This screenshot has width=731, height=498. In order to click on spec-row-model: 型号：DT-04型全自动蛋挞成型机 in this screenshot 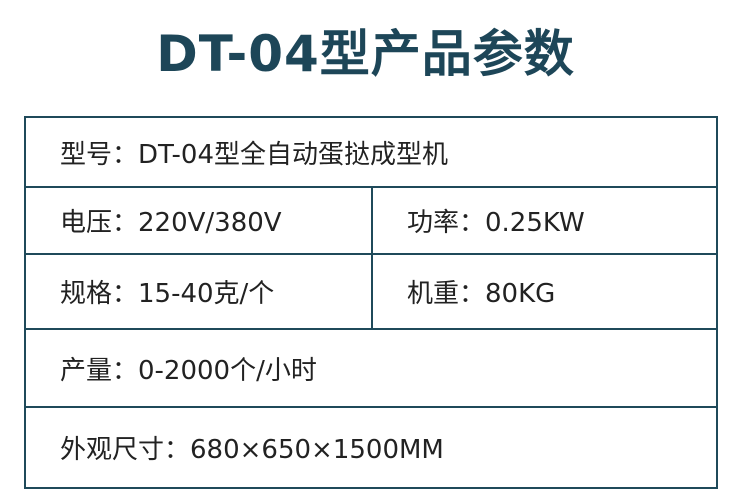, I will do `click(371, 153)`.